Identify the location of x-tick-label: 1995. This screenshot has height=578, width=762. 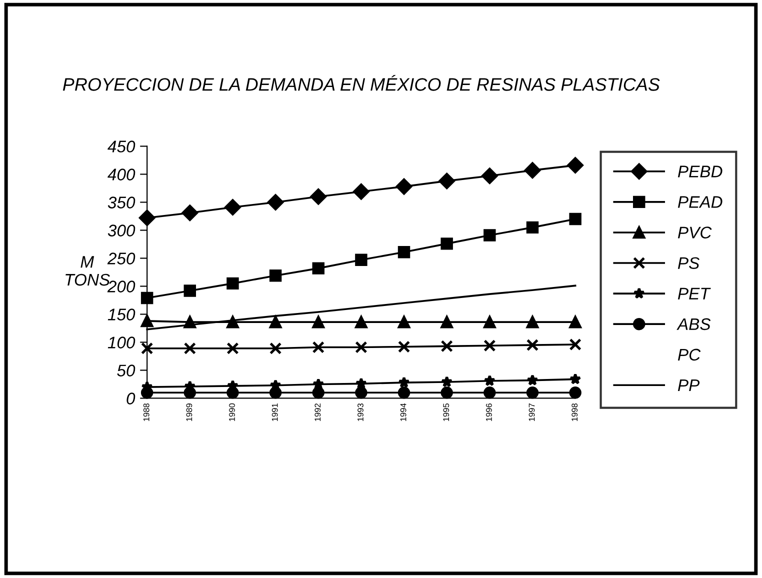
(446, 412).